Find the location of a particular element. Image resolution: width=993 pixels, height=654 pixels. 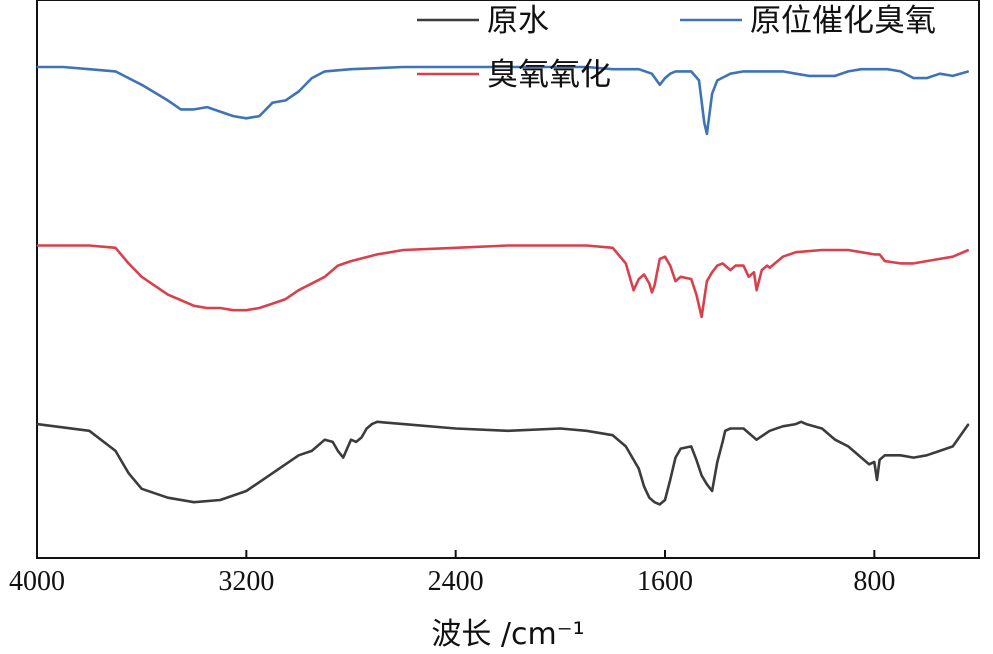

x-axis-ticks: 4000 3200 2400 1600 800 is located at coordinates (452, 573).